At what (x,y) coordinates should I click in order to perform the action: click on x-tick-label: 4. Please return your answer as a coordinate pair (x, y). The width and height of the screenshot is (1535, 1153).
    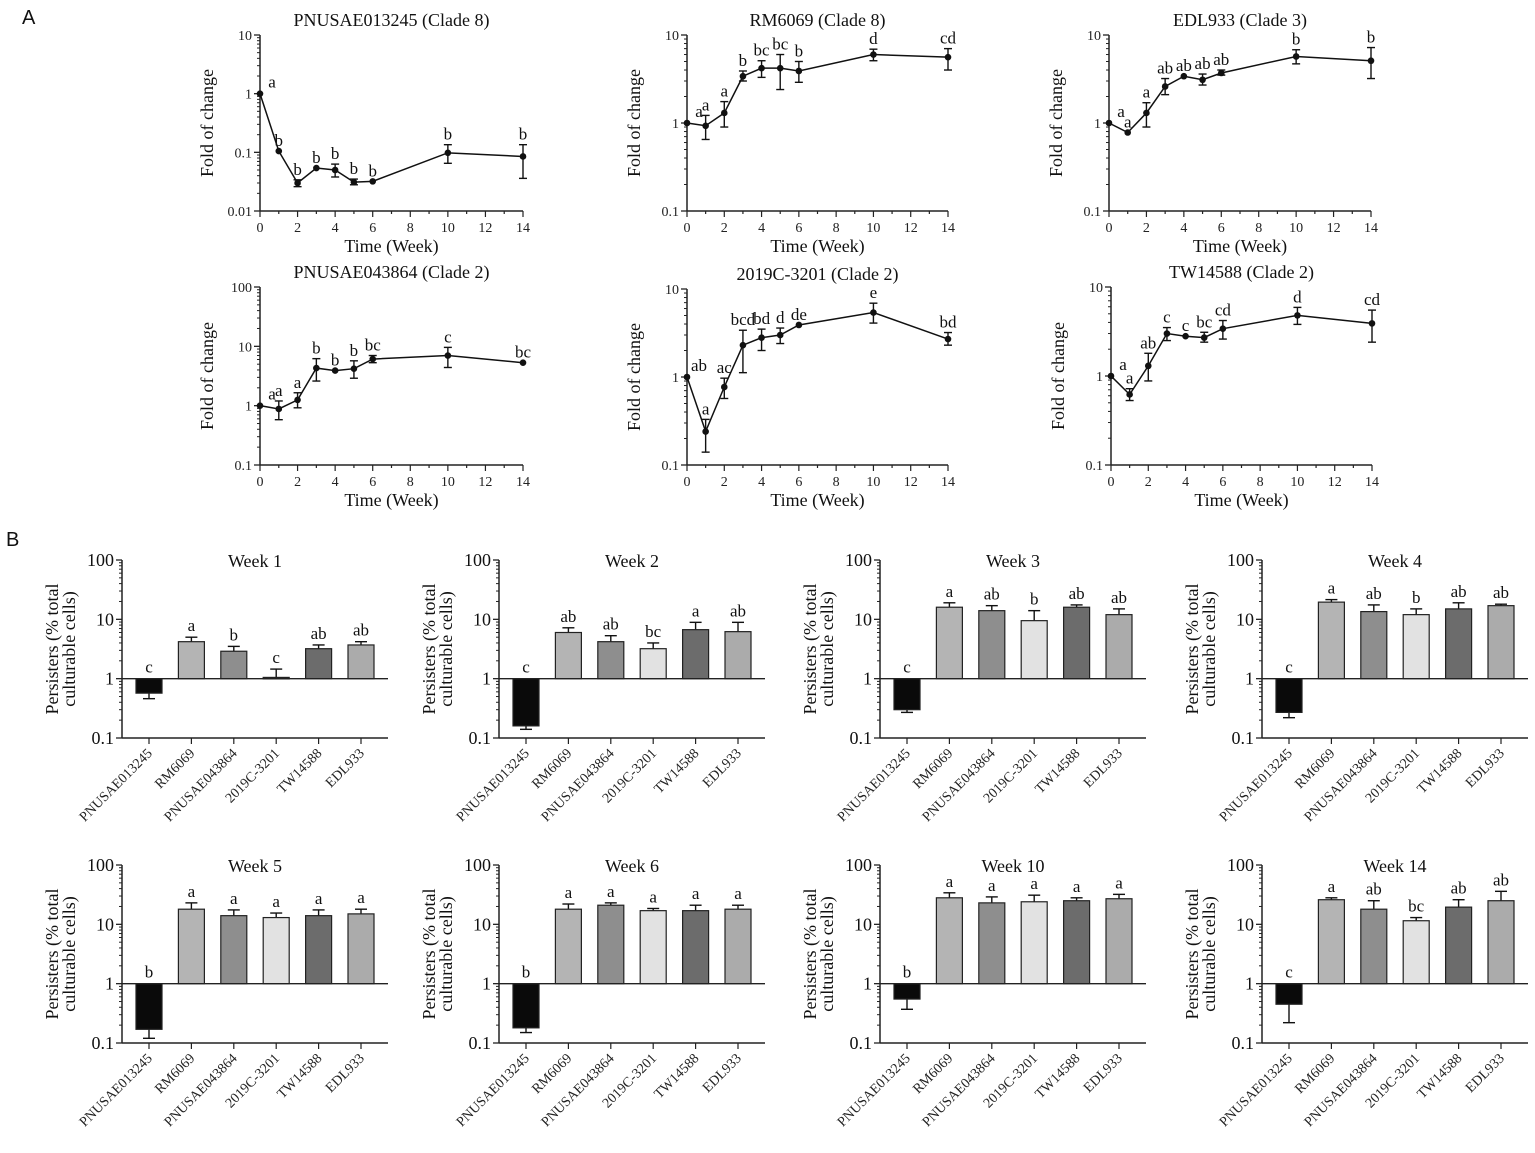
    Looking at the image, I should click on (1185, 482).